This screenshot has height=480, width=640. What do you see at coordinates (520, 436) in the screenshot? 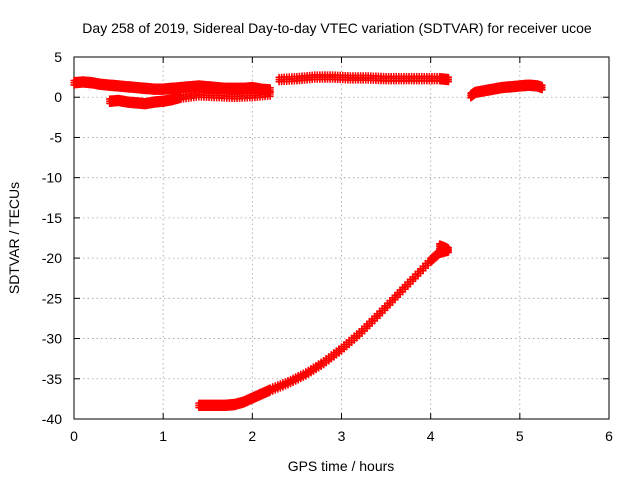
I see `x-tick-label: 5` at bounding box center [520, 436].